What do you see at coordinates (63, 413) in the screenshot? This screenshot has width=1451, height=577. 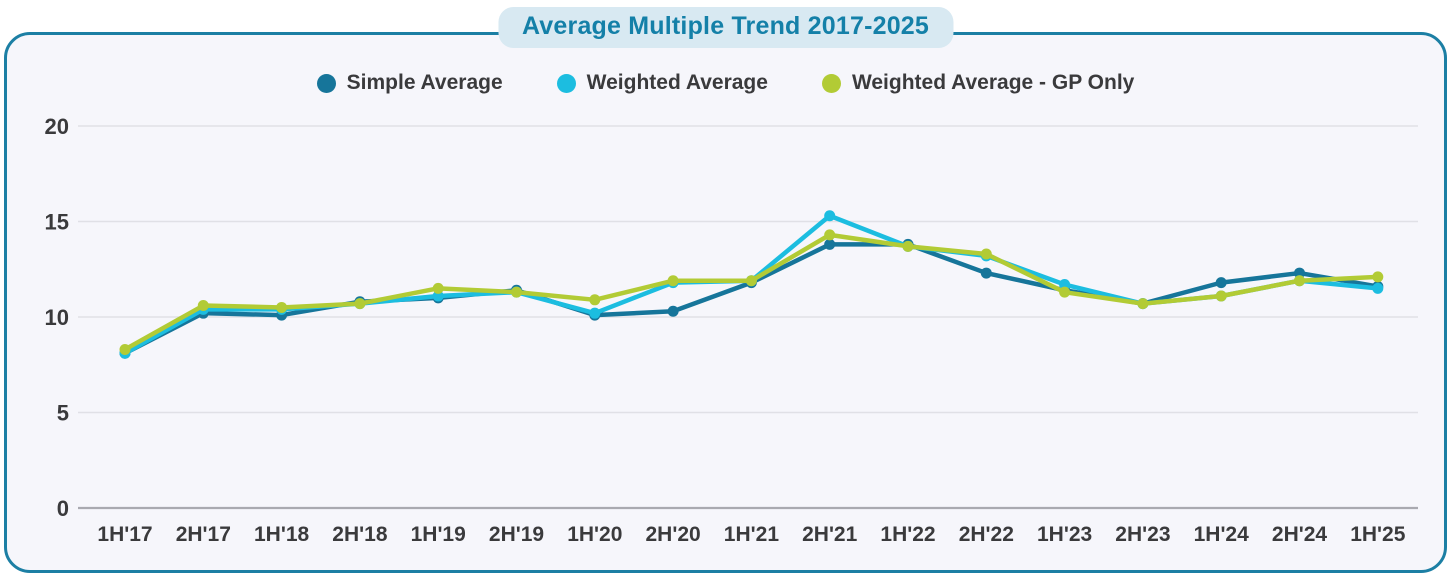 I see `y-tick-label: 5` at bounding box center [63, 413].